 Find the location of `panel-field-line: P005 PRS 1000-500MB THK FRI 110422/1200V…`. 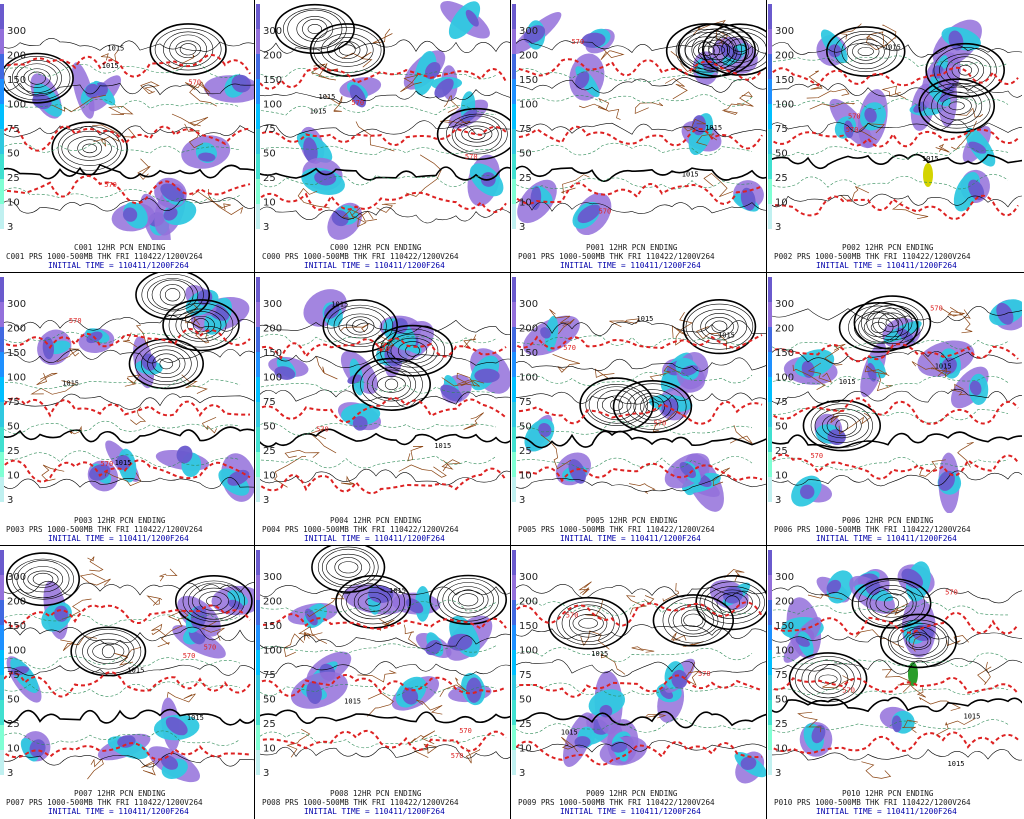

panel-field-line: P005 PRS 1000-500MB THK FRI 110422/1200V… is located at coordinates (616, 529).